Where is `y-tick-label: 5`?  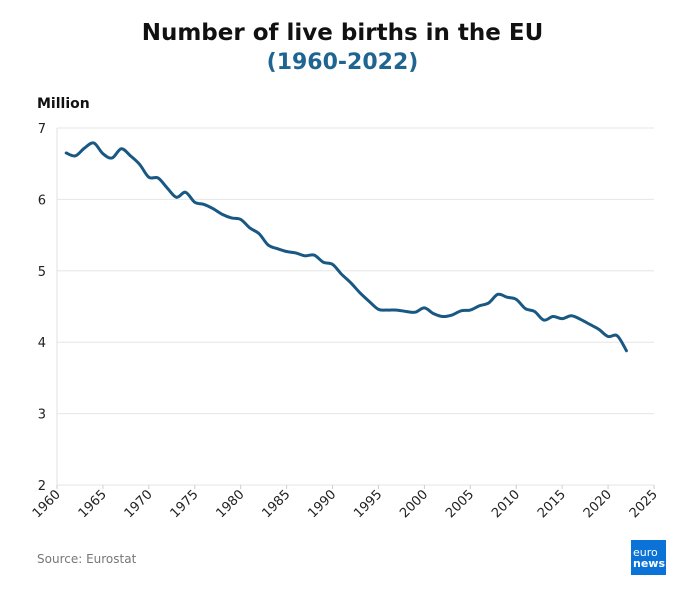 y-tick-label: 5 is located at coordinates (42, 272).